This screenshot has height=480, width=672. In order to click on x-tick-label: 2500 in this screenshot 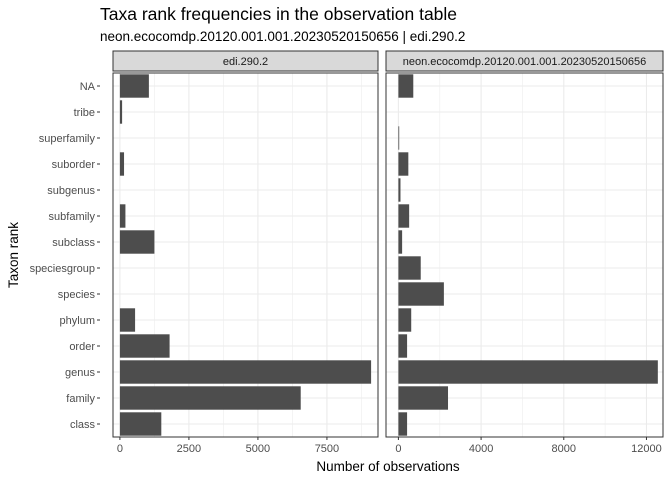, I will do `click(189, 449)`.